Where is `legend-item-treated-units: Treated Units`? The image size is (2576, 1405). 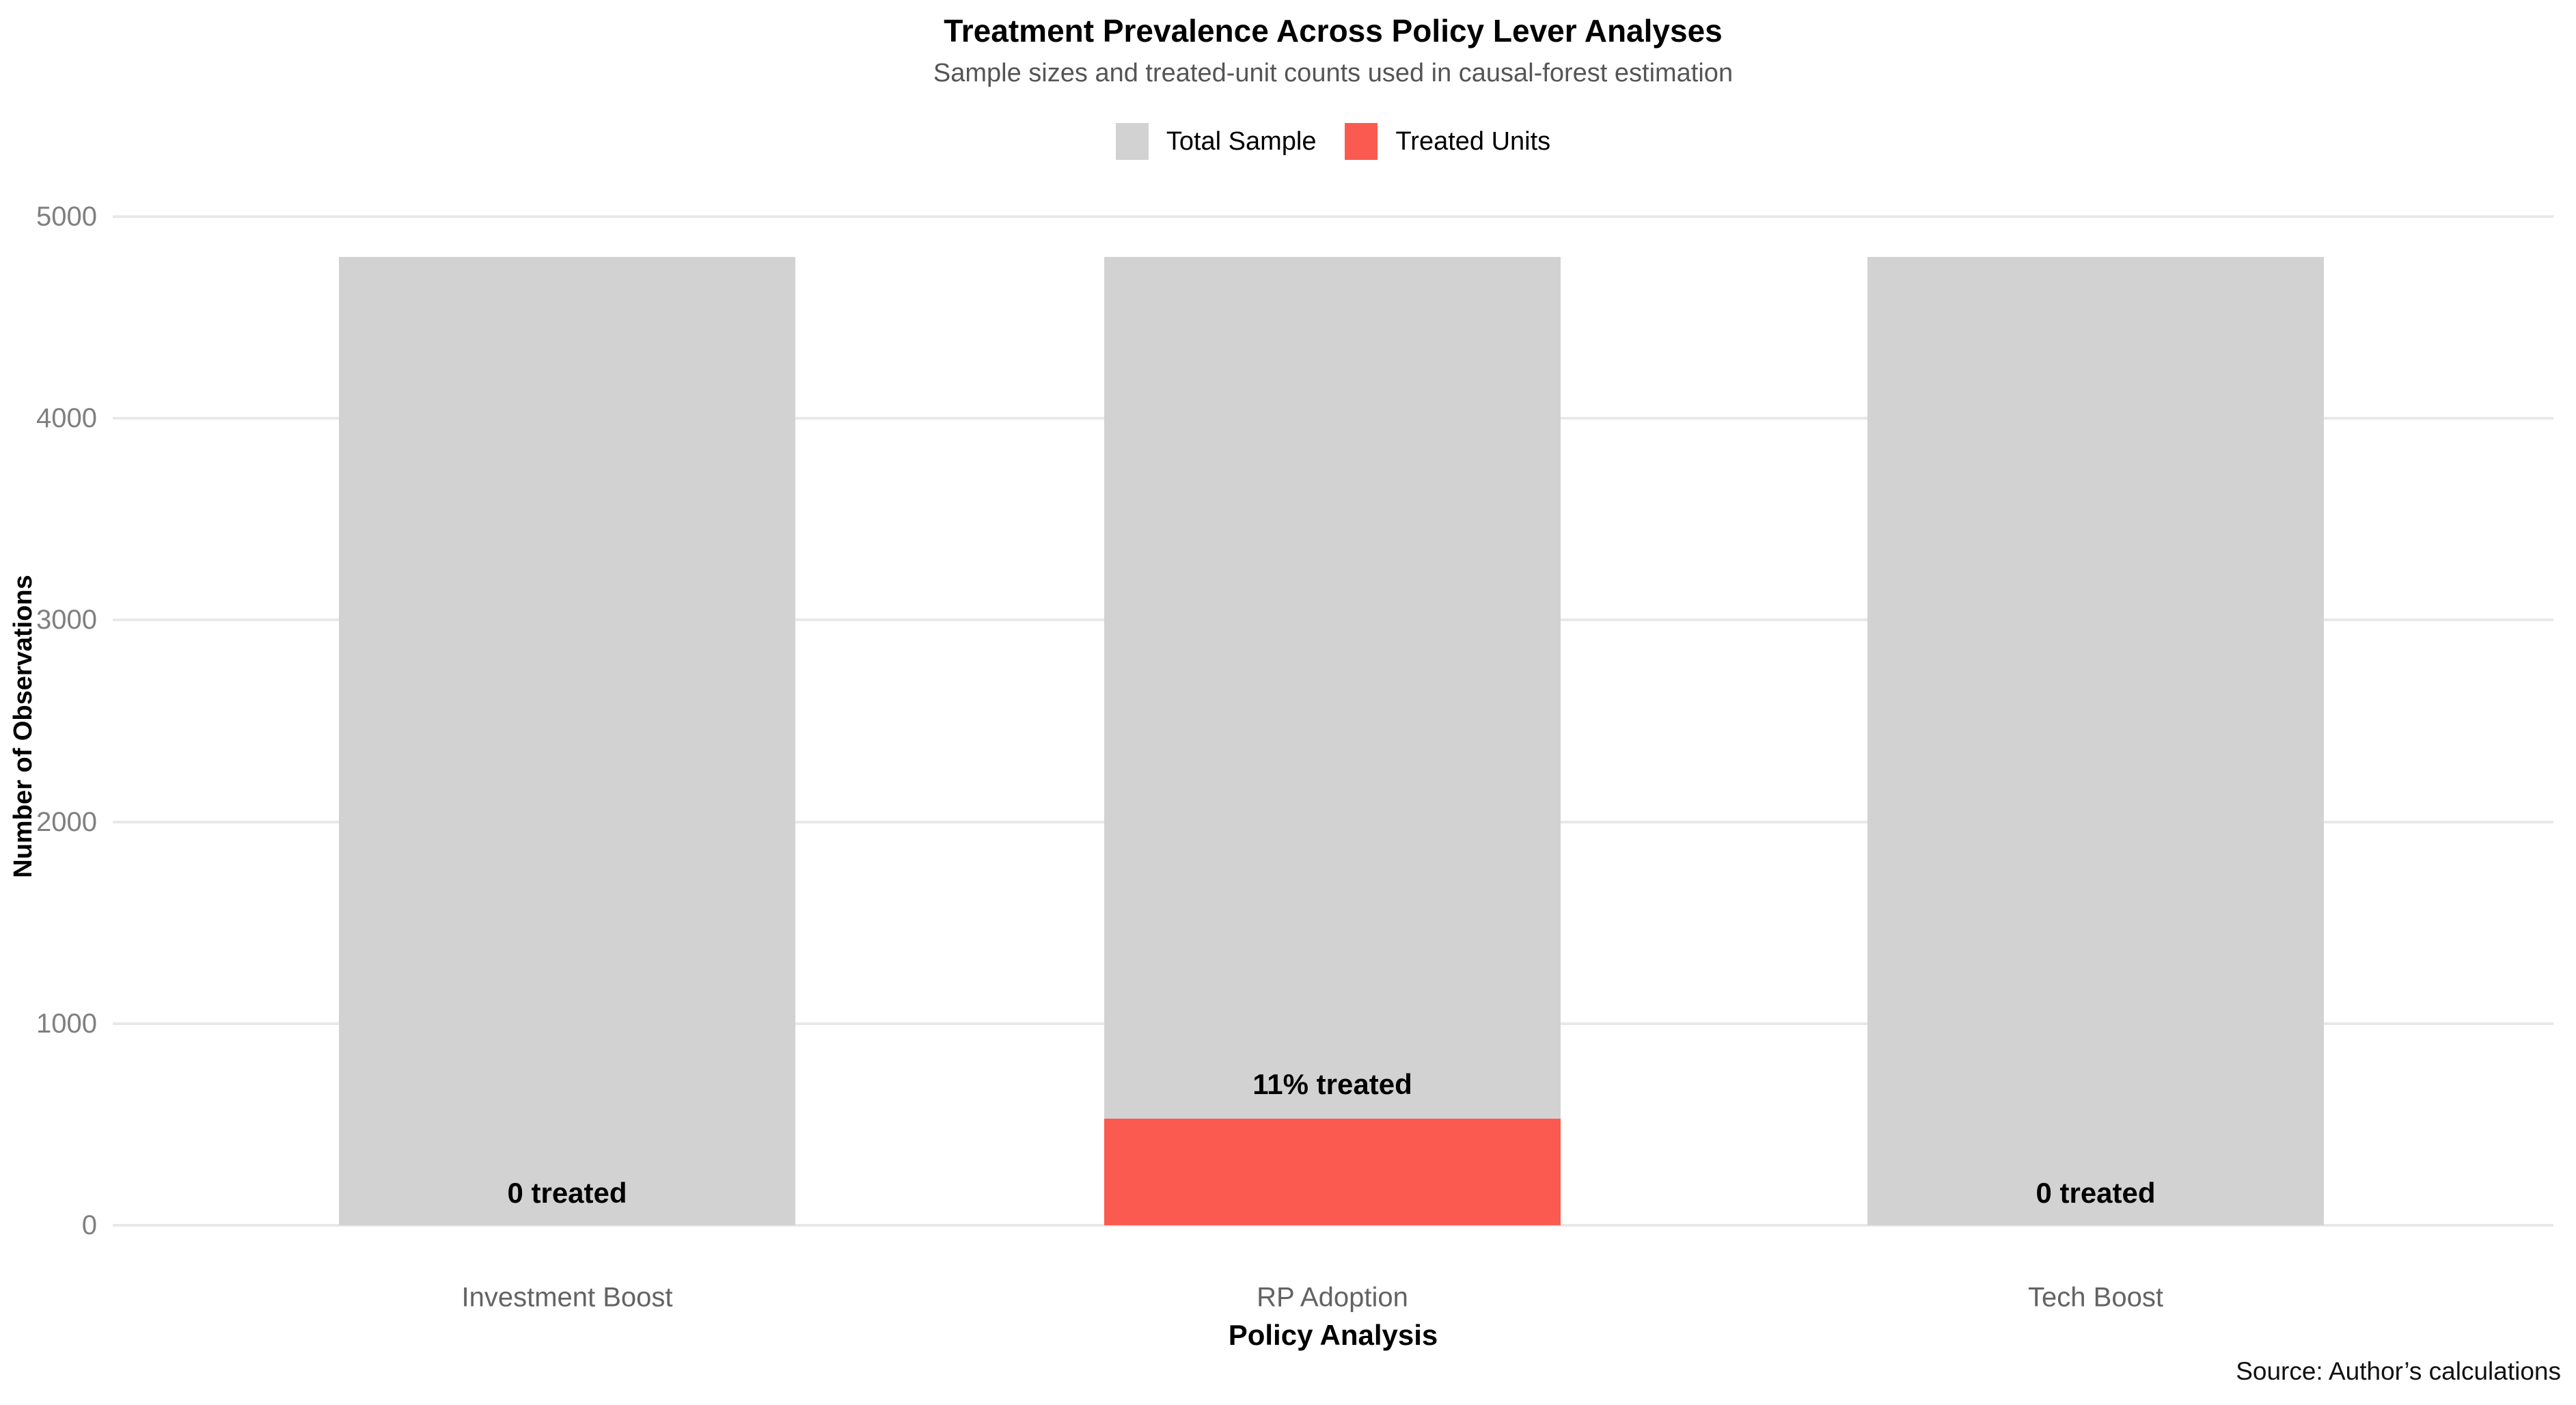
legend-item-treated-units: Treated Units is located at coordinates (1447, 141).